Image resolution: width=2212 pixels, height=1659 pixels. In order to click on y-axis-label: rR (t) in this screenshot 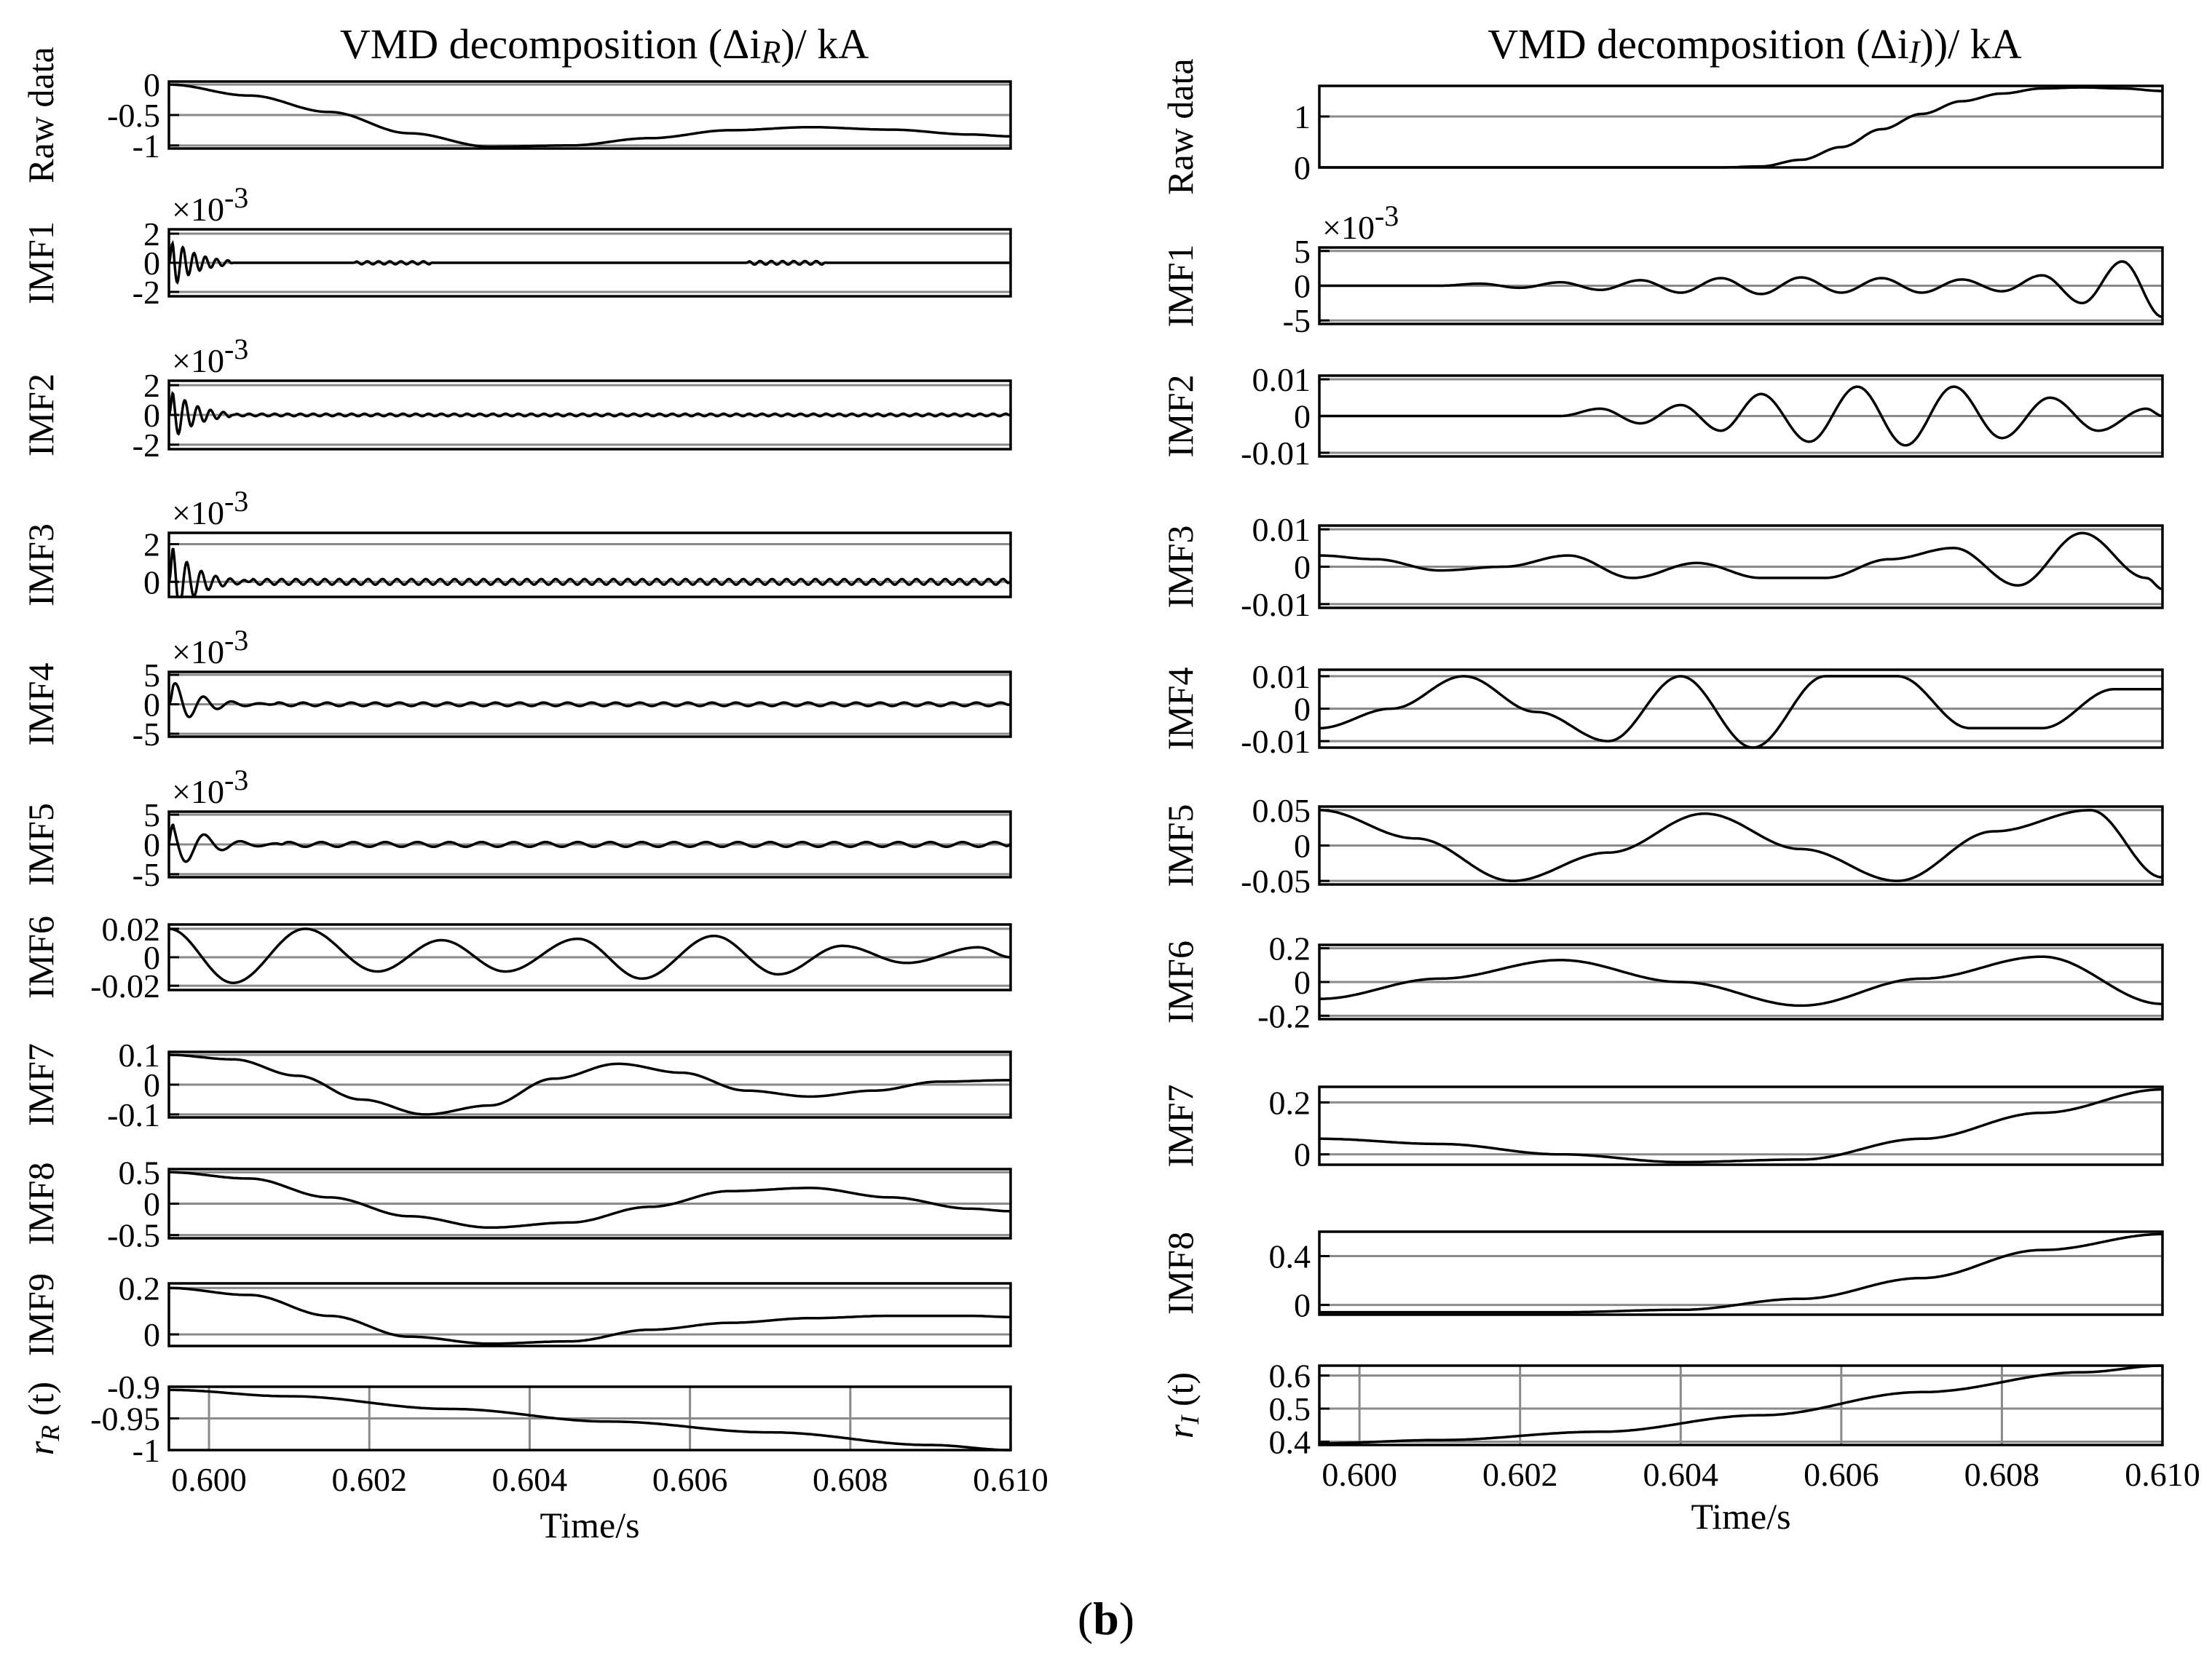, I will do `click(42, 1418)`.